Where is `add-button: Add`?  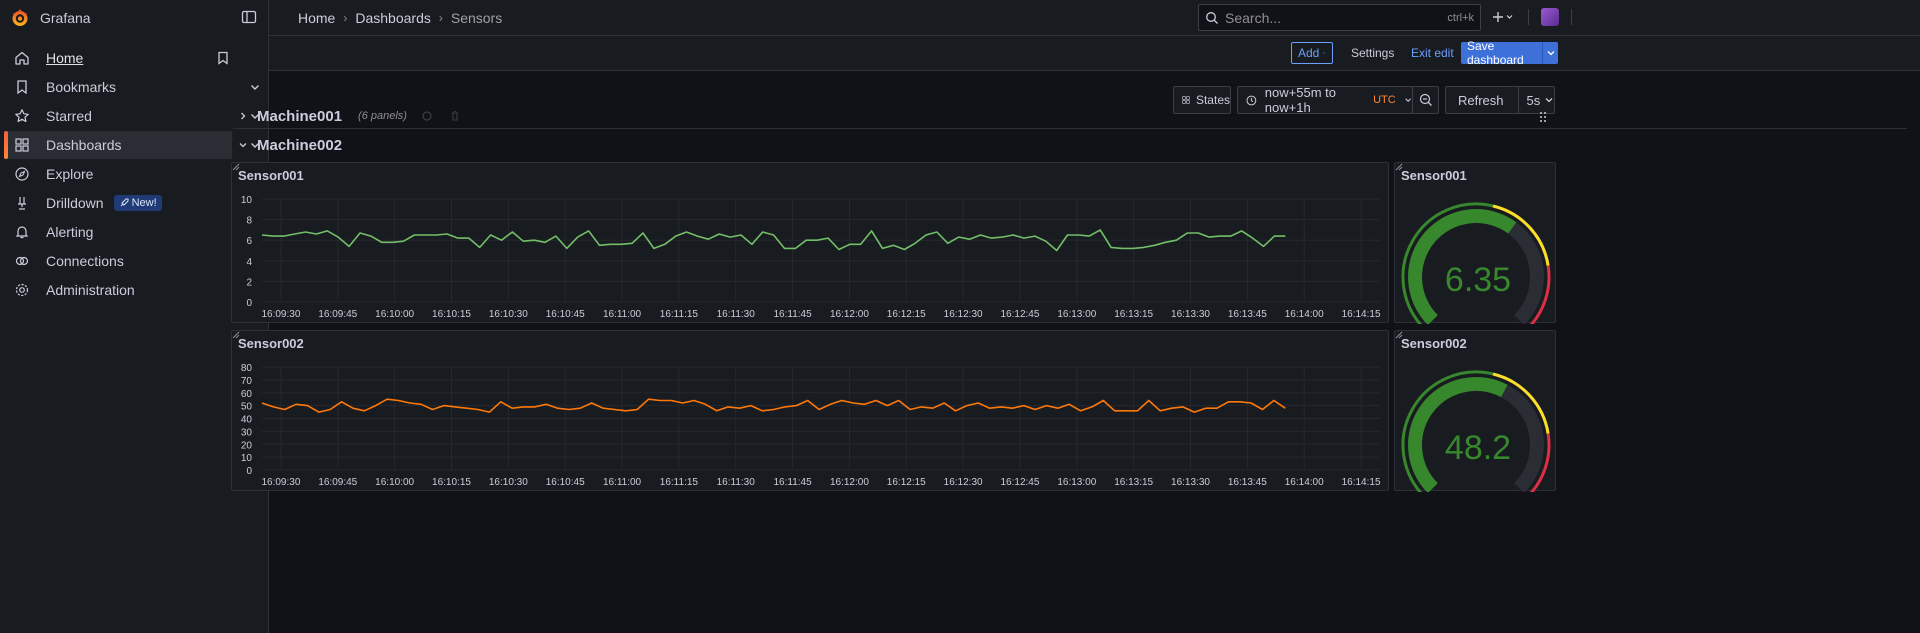
add-button: Add is located at coordinates (1312, 53).